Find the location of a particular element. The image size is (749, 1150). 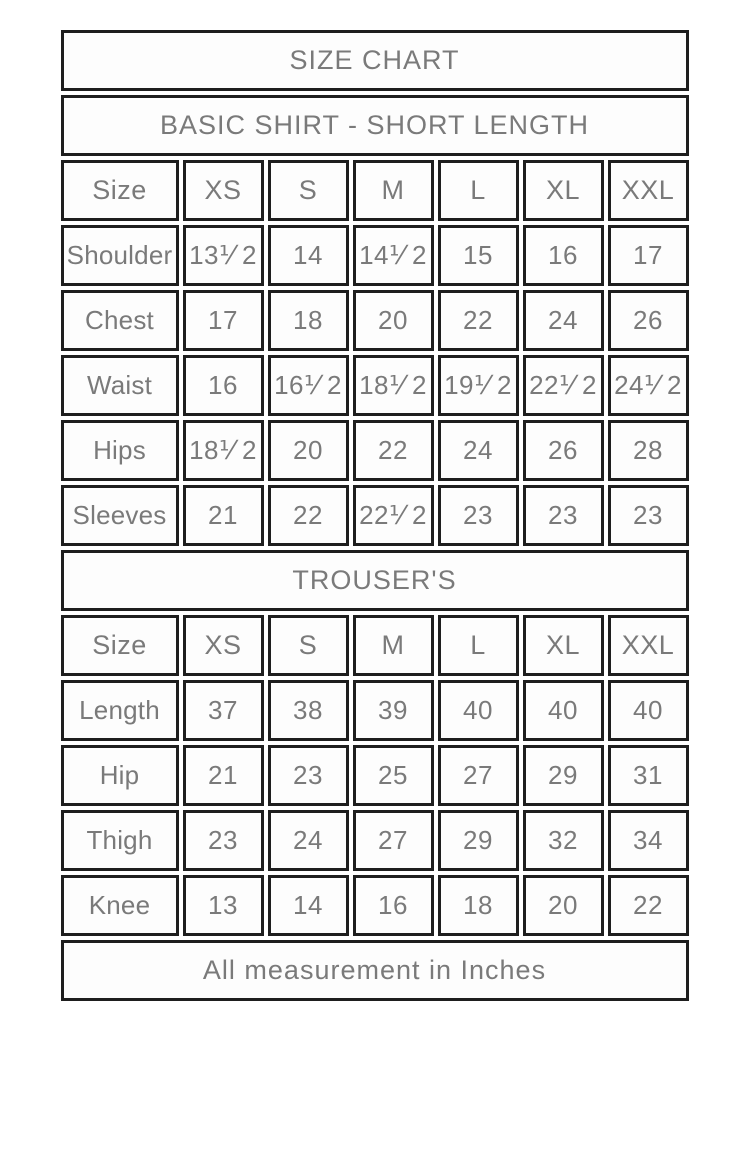

table-row: Hip 21 23 25 27 29 31 is located at coordinates (374, 775).